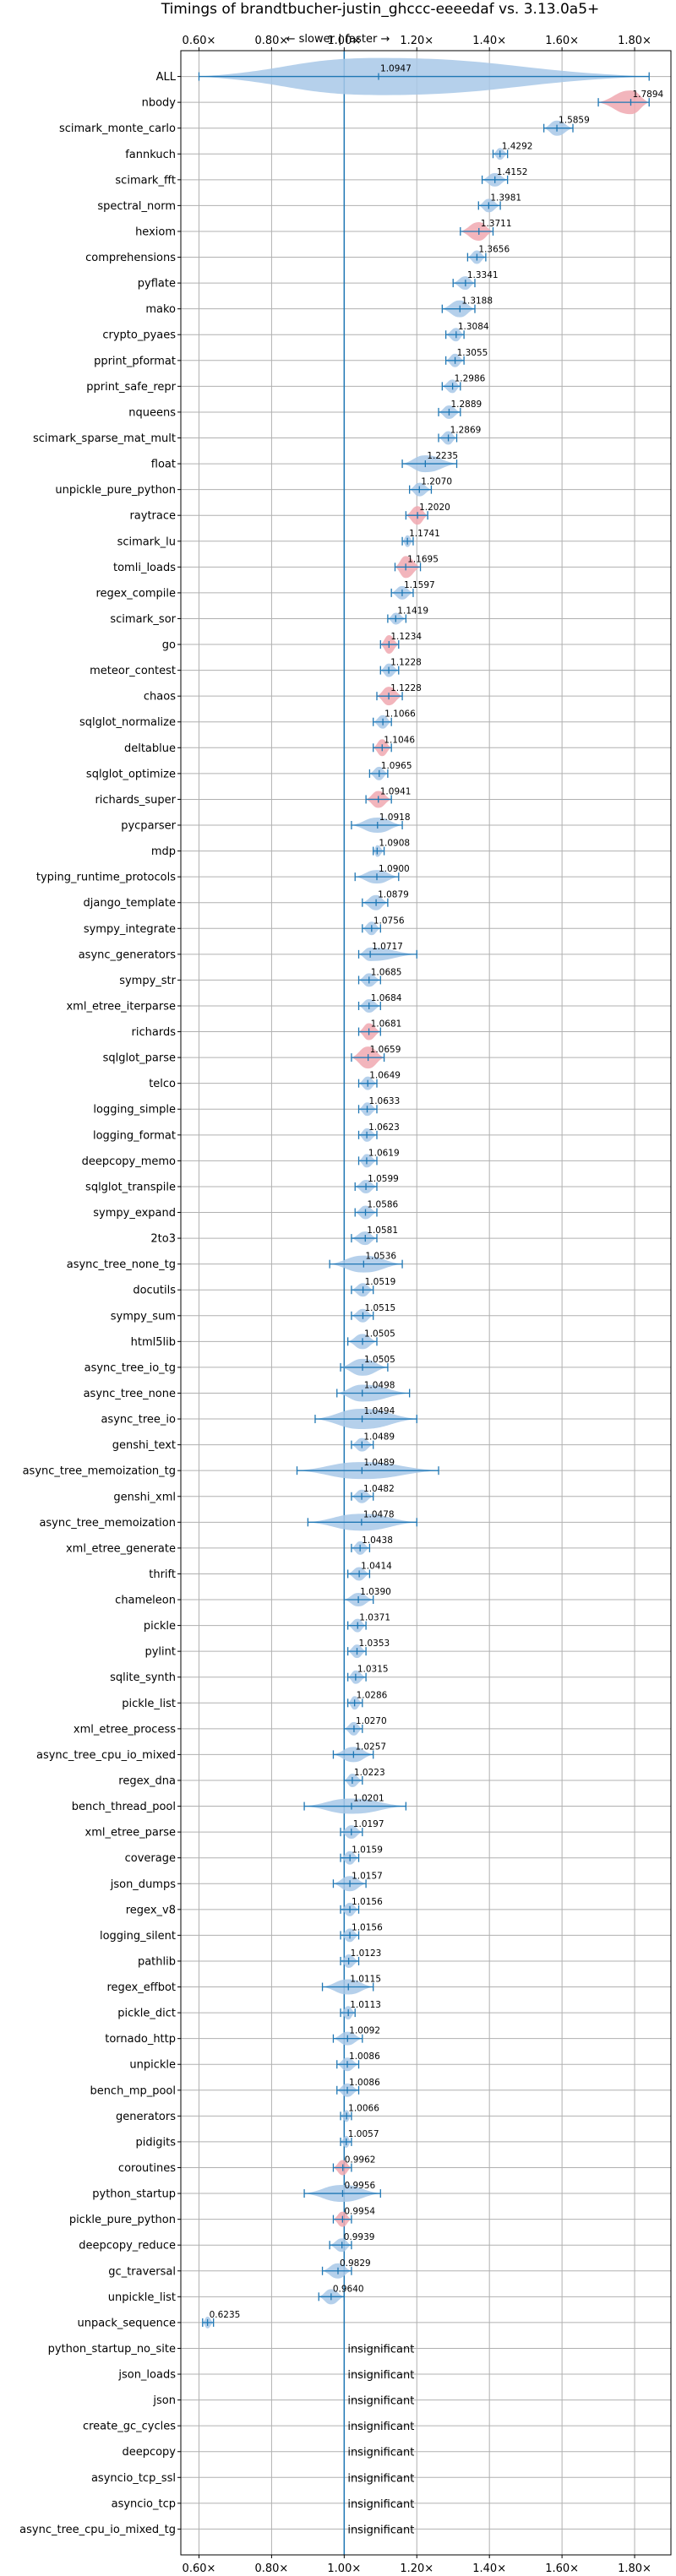  Describe the element at coordinates (225, 2315) in the screenshot. I see `value-label: 0.6235` at that location.